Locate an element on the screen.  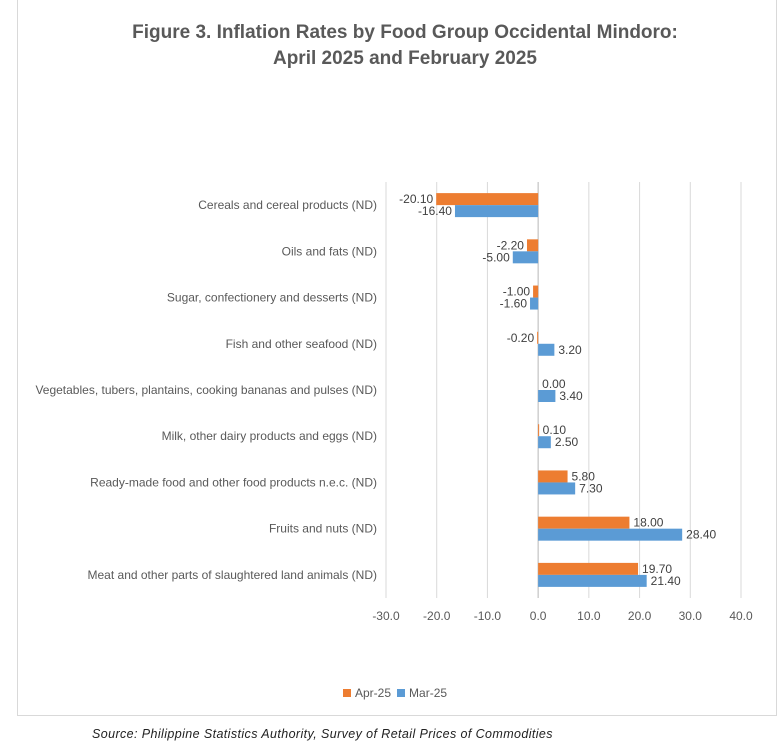
legend-label-mar: Mar-25 is located at coordinates (428, 693).